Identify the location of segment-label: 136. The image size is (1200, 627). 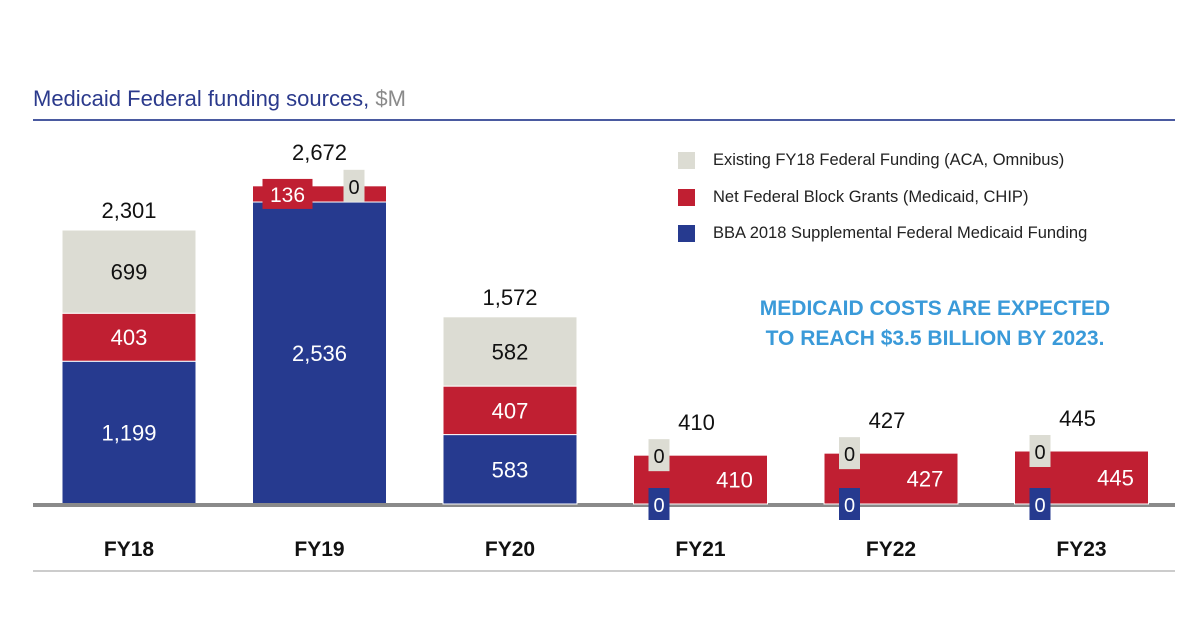
(287, 195).